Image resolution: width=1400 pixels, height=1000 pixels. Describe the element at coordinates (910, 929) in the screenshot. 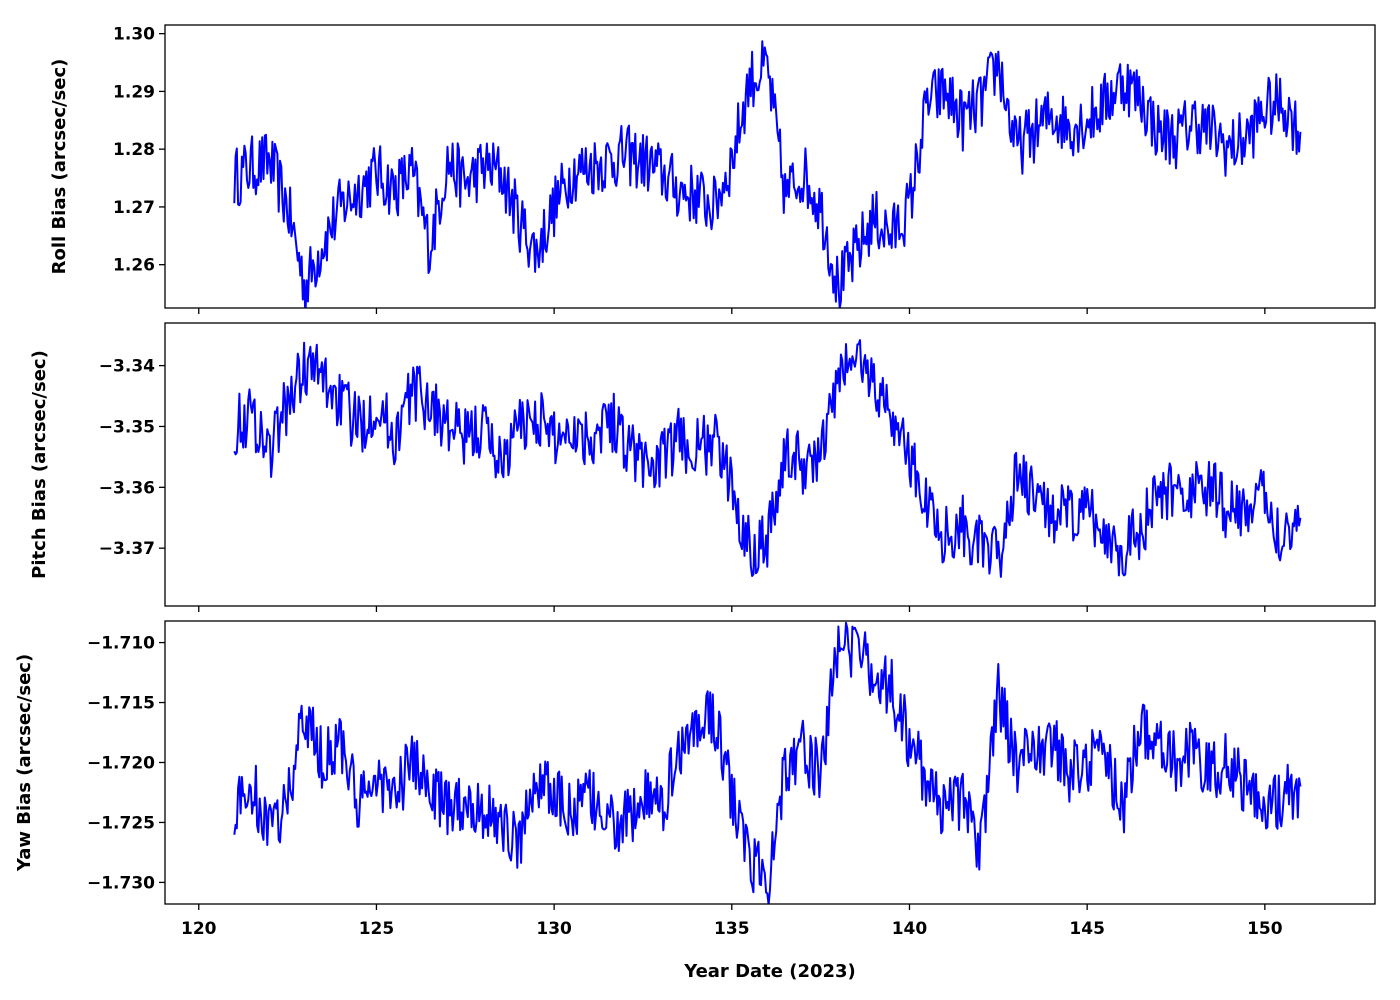

I see `x-tick-label: 140` at that location.